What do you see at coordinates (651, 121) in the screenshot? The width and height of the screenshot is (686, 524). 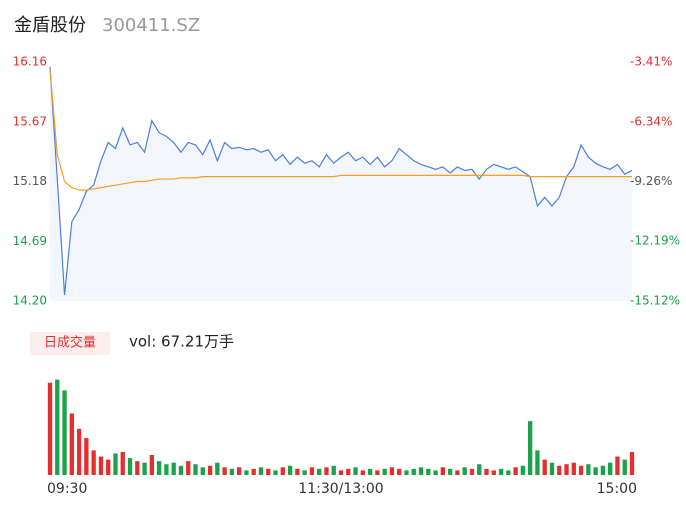 I see `y2-tick-label: -6.34%` at bounding box center [651, 121].